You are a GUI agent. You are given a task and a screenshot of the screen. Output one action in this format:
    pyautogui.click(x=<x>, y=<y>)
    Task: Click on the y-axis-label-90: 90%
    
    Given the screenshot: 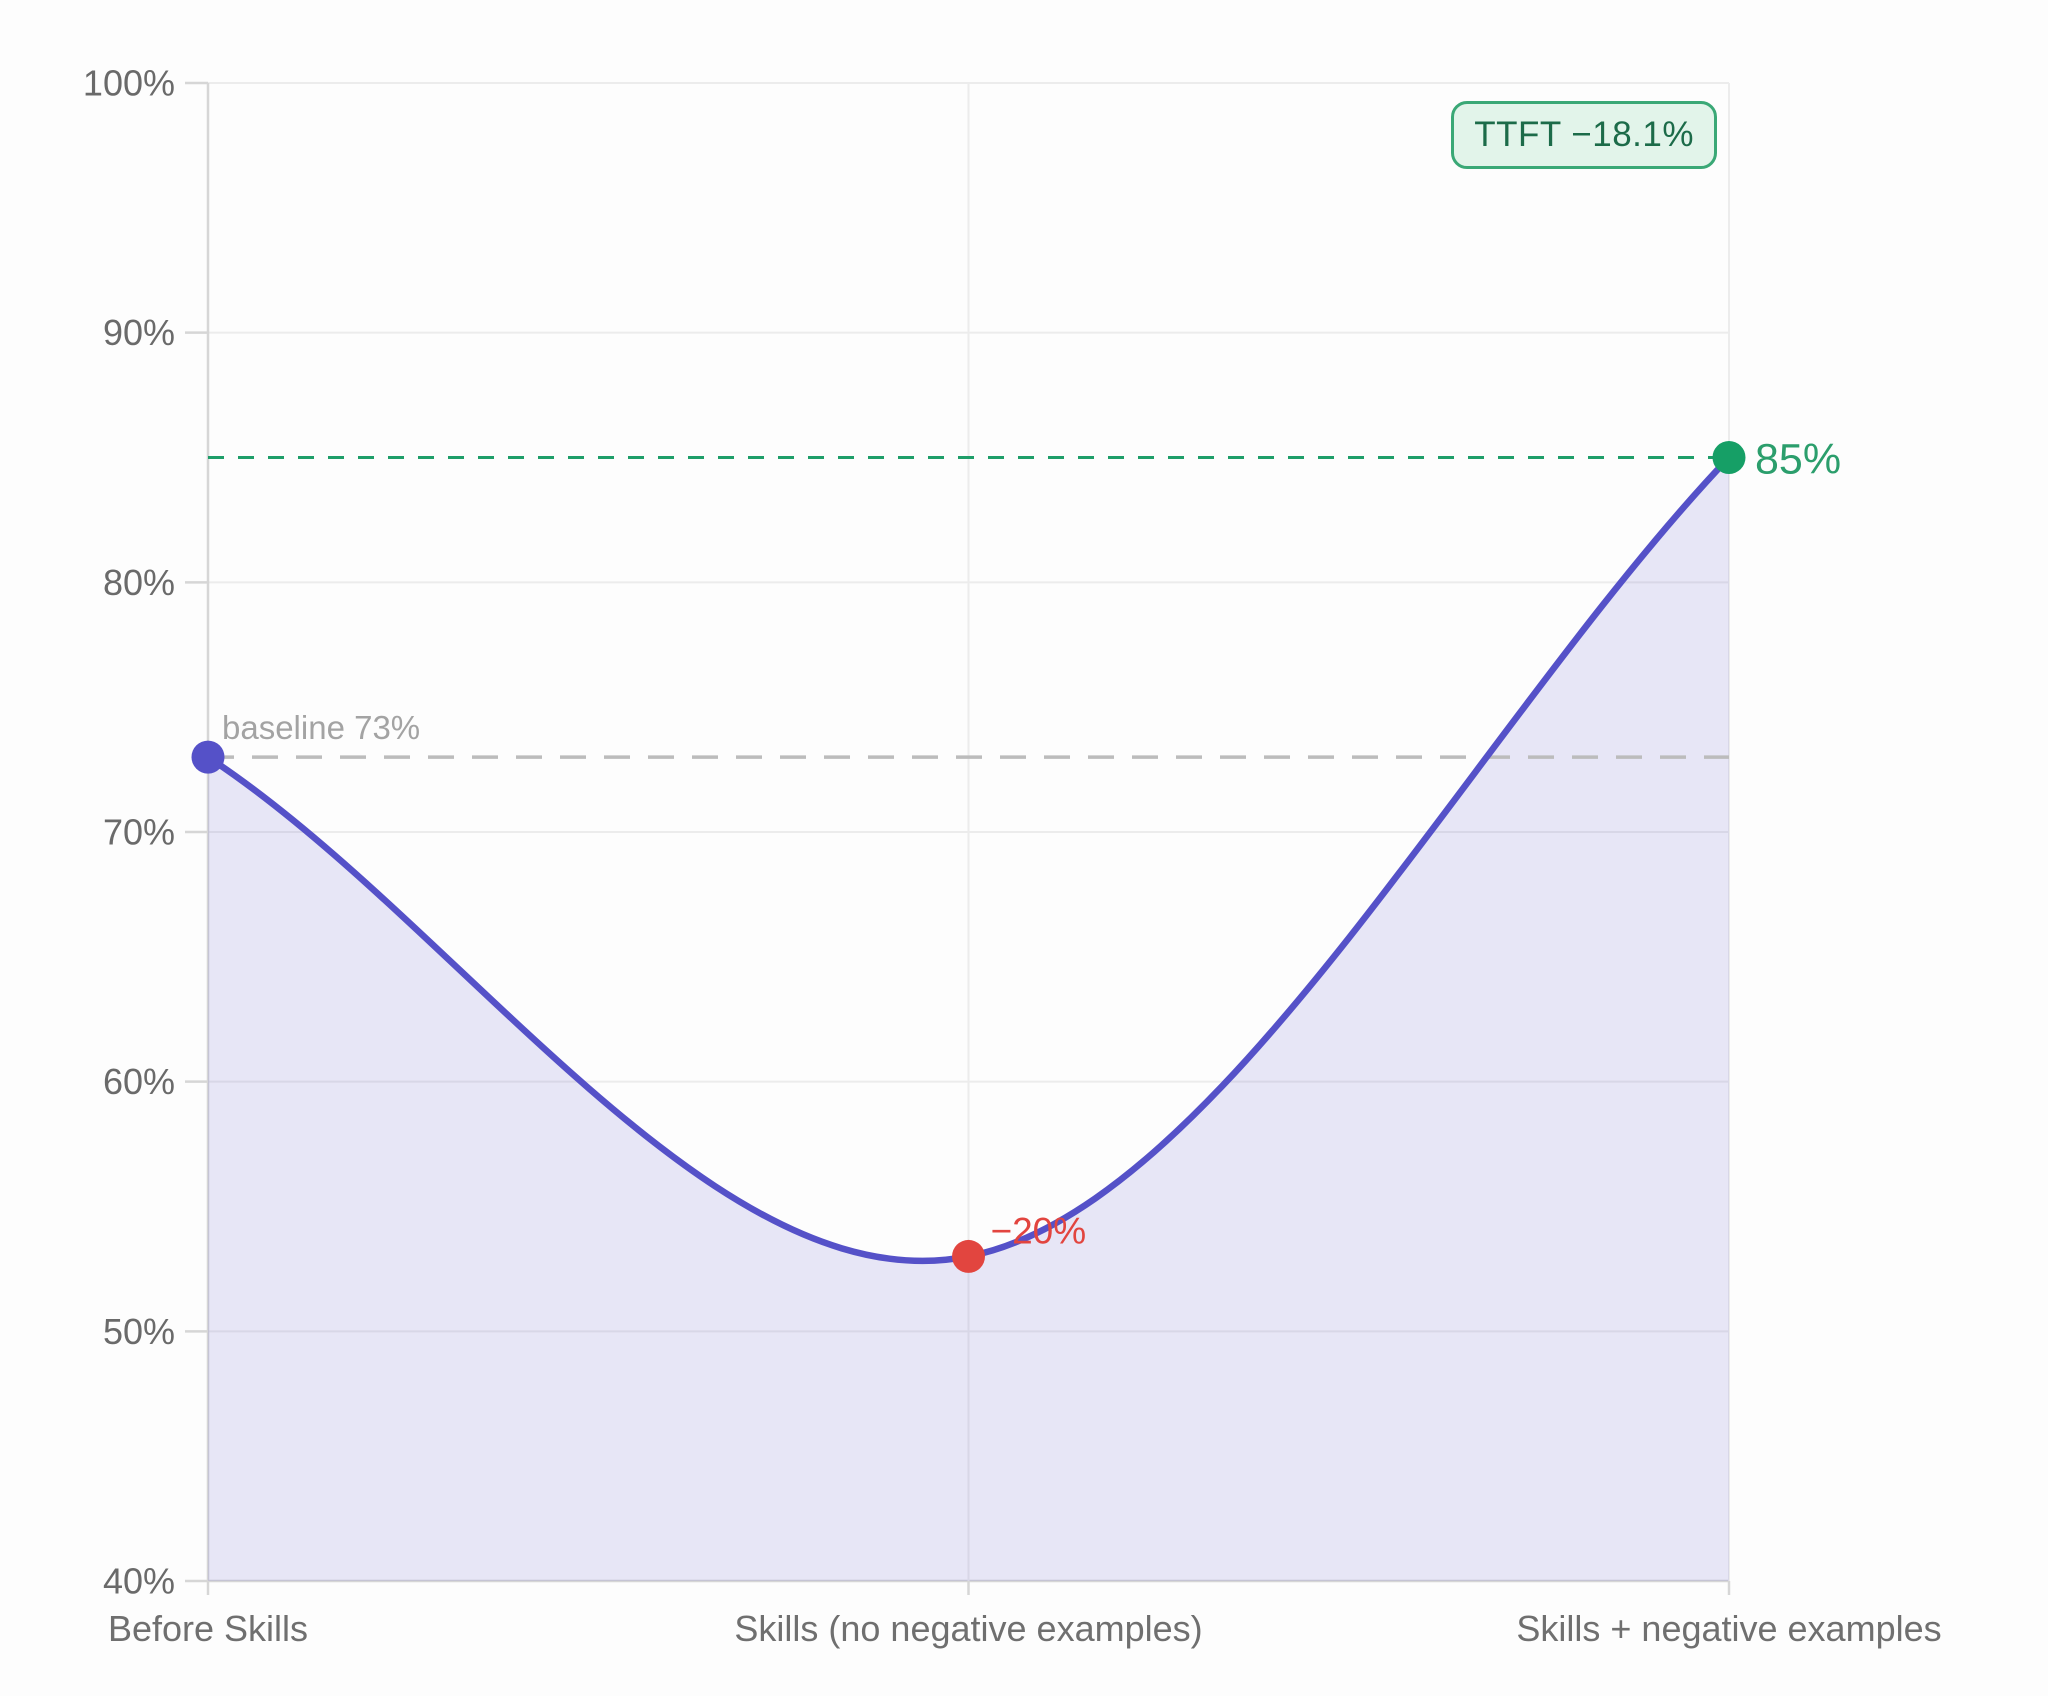 What is the action you would take?
    pyautogui.click(x=139, y=332)
    